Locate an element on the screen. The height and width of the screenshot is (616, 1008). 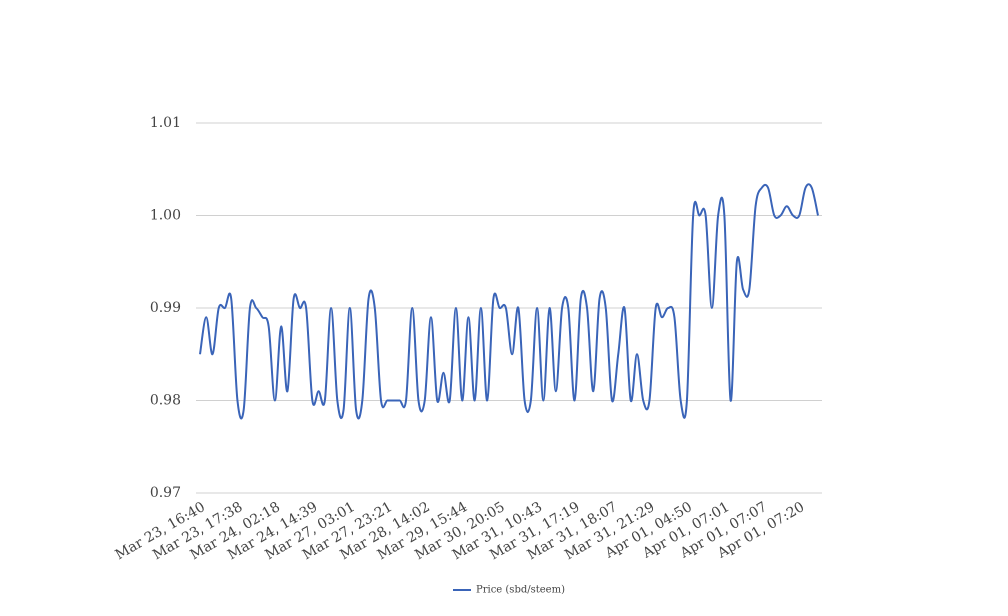
y-tick-label: 0.97 is located at coordinates (165, 493).